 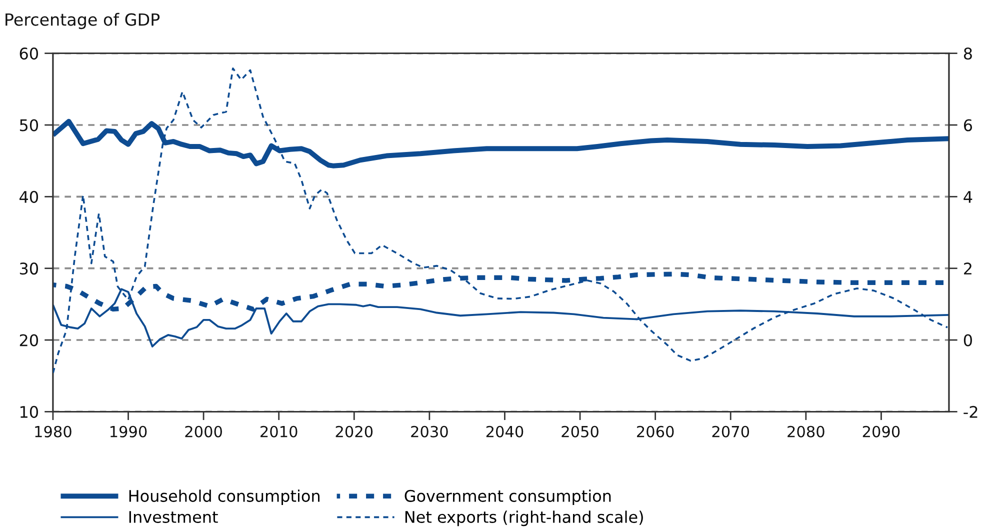 I want to click on legend-label: Household consumption, so click(x=224, y=498).